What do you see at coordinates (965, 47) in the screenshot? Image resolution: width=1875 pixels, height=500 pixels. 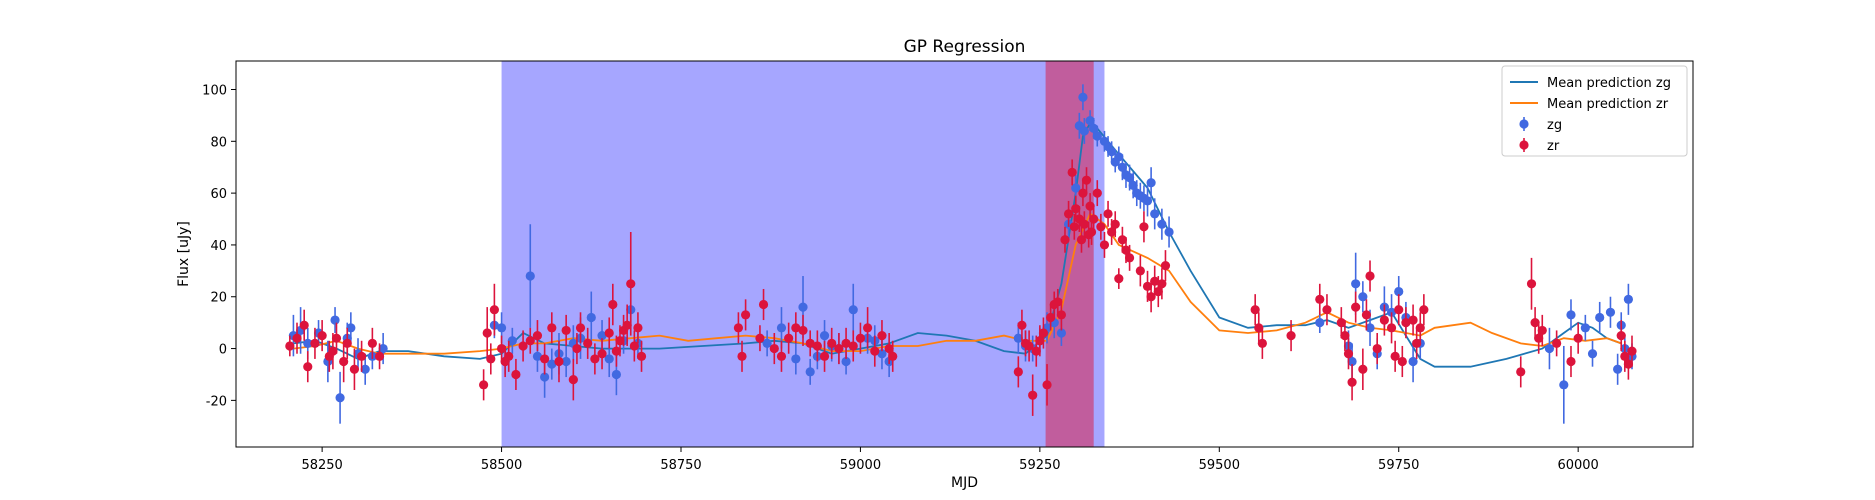 I see `chart-title: GP Regression` at bounding box center [965, 47].